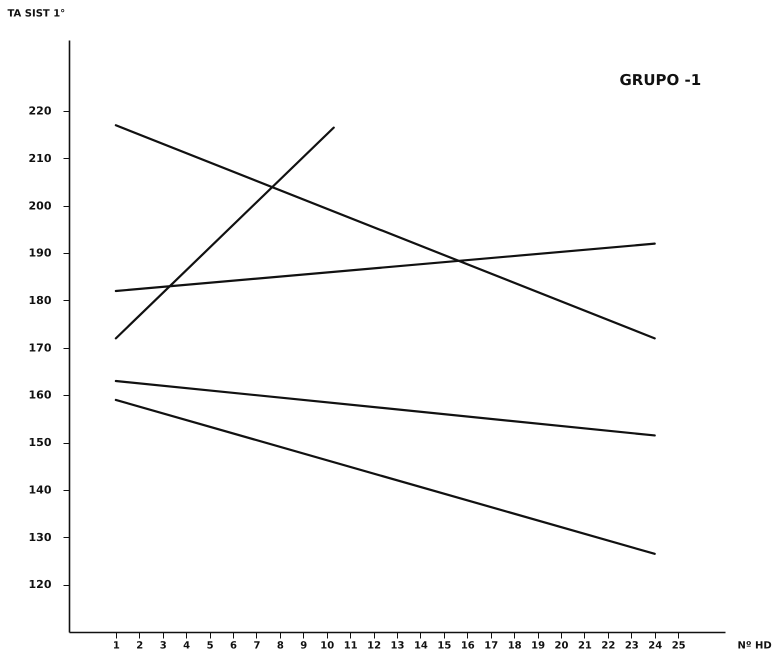  Describe the element at coordinates (40, 537) in the screenshot. I see `y-tick-label: 130` at that location.